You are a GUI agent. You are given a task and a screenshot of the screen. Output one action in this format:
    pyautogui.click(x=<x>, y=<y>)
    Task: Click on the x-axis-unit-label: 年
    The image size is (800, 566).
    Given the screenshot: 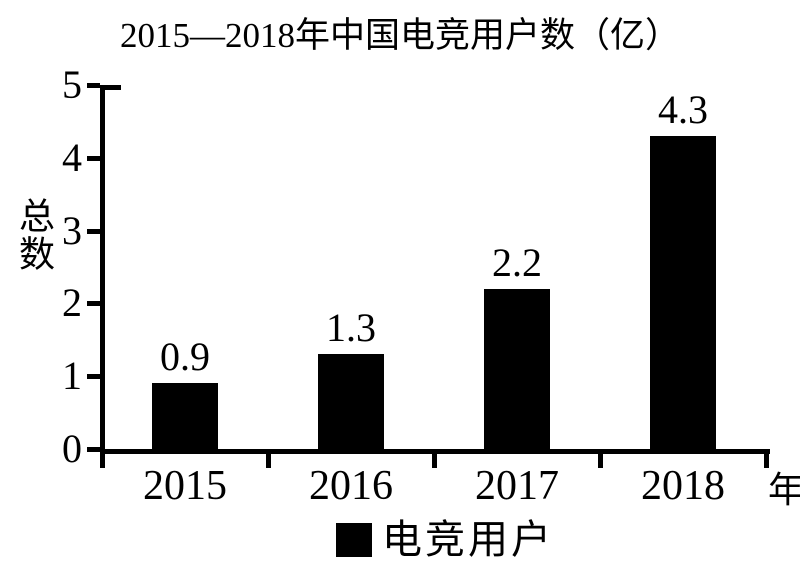 What is the action you would take?
    pyautogui.click(x=784, y=490)
    